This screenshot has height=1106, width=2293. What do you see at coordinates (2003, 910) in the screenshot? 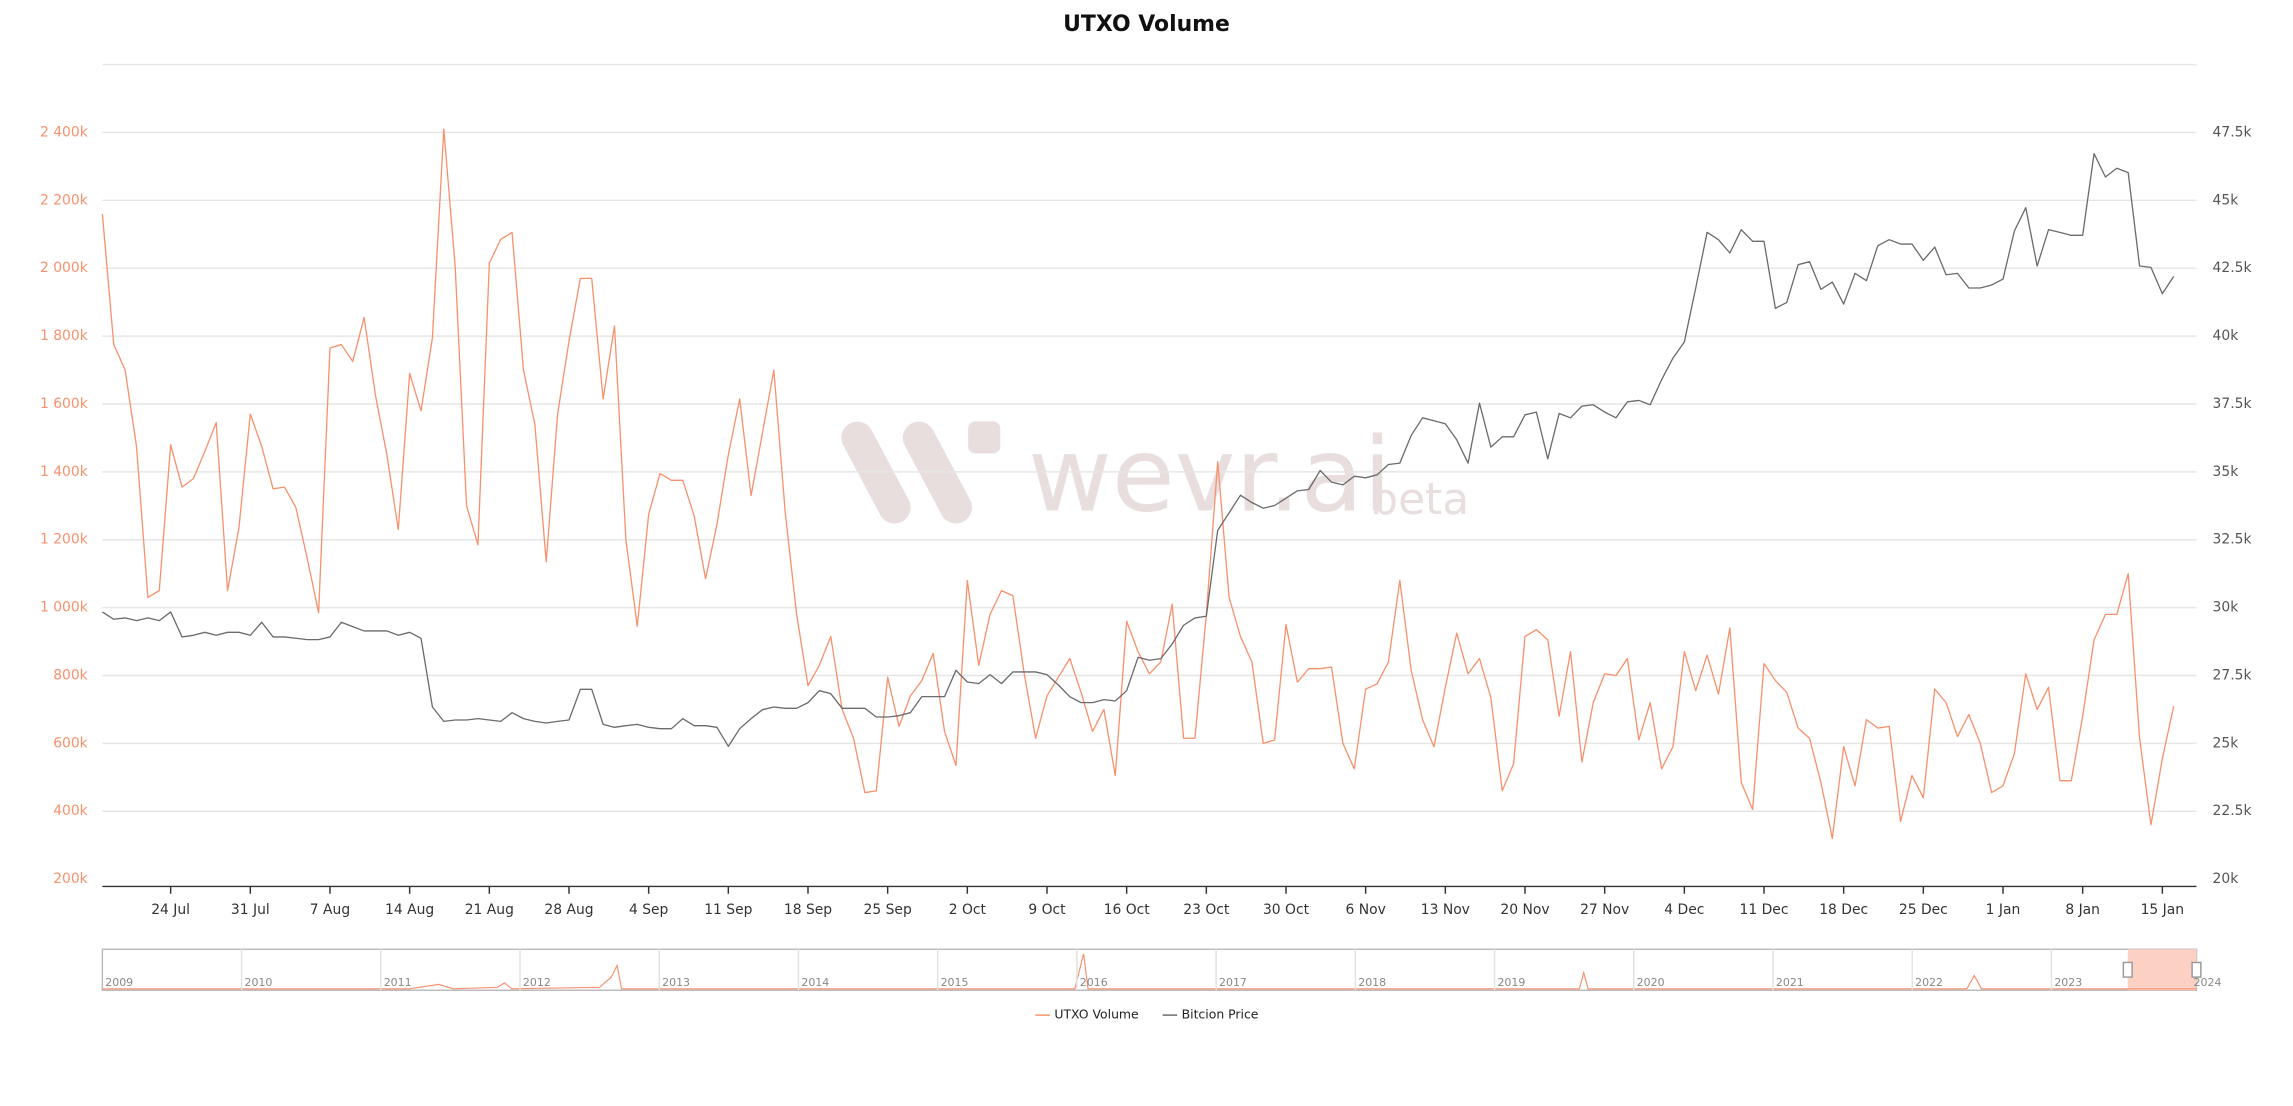
I see `x-tick-label: 1 Jan` at bounding box center [2003, 910].